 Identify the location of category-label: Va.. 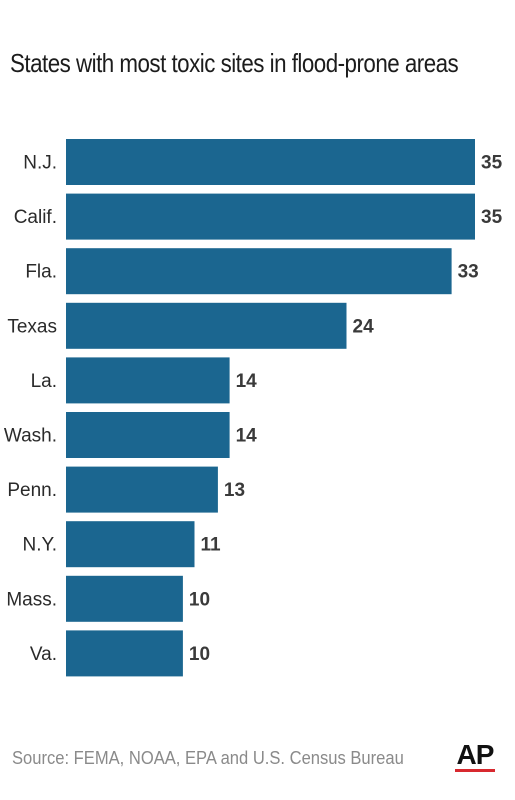
(43, 654).